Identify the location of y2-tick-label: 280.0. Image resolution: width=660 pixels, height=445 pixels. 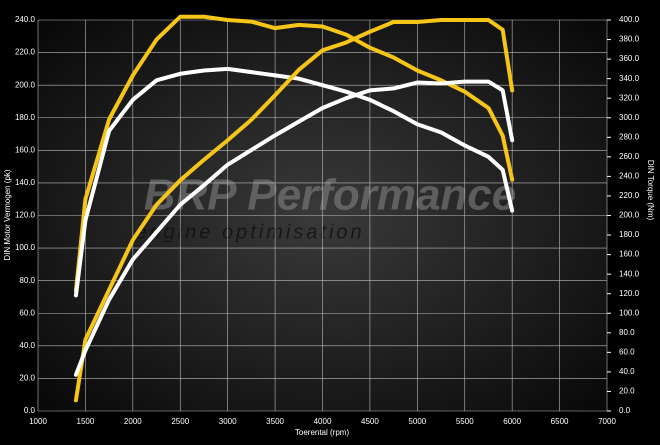
(629, 136).